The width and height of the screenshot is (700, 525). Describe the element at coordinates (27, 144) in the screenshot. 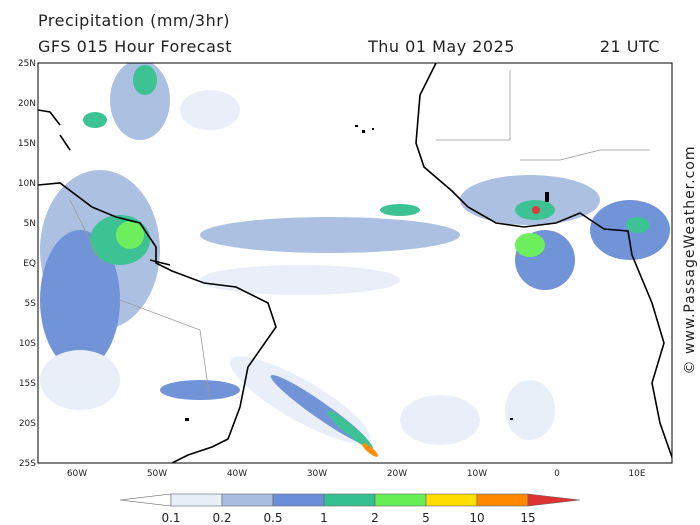

I see `lat-label: 15N` at that location.